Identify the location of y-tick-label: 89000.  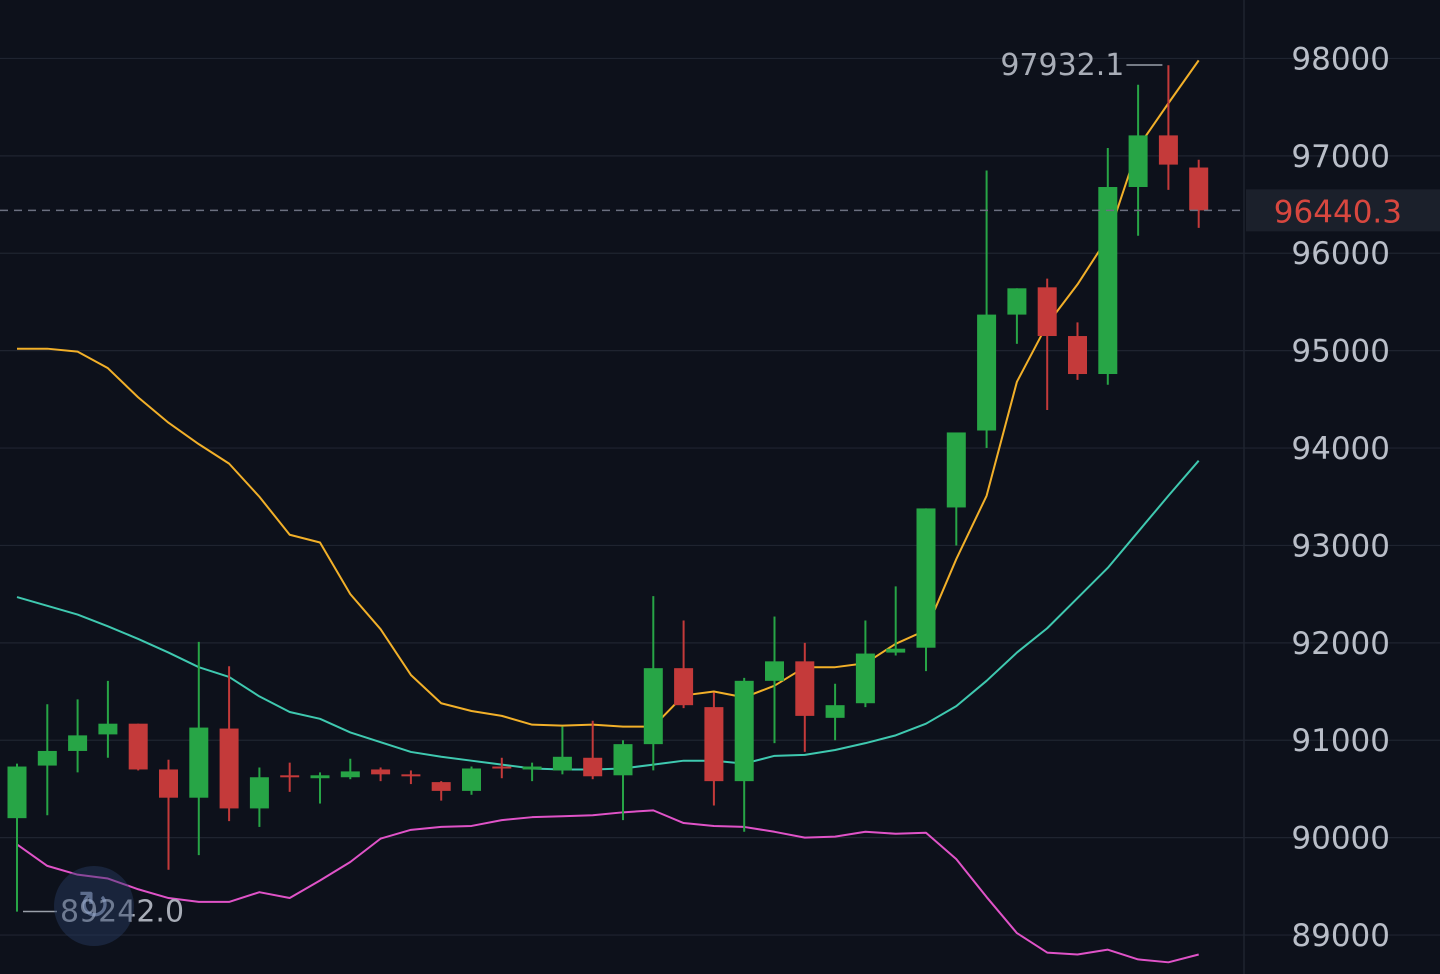
(1340, 936).